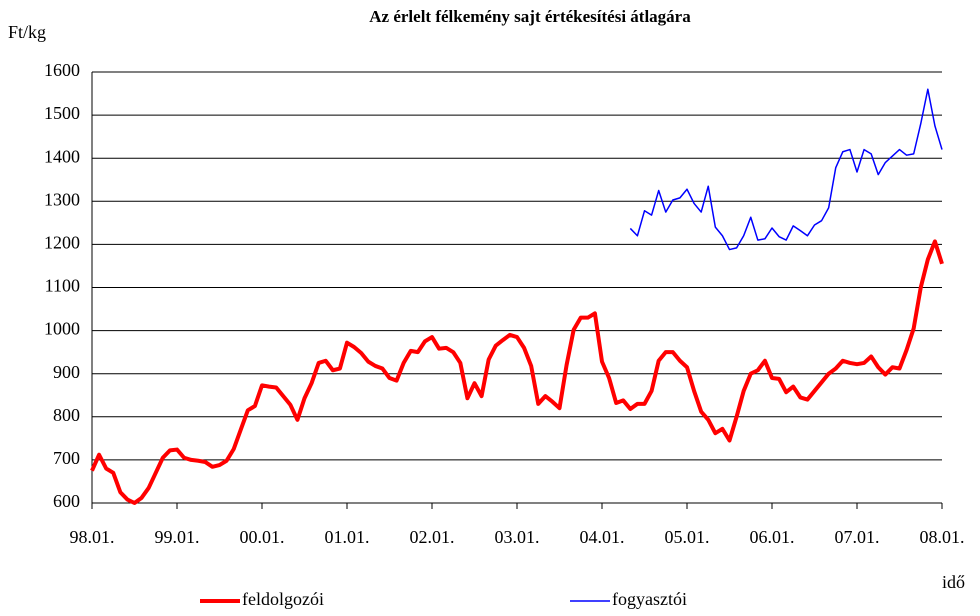 This screenshot has width=980, height=616. I want to click on y-axis-label: Ft/kg, so click(27, 32).